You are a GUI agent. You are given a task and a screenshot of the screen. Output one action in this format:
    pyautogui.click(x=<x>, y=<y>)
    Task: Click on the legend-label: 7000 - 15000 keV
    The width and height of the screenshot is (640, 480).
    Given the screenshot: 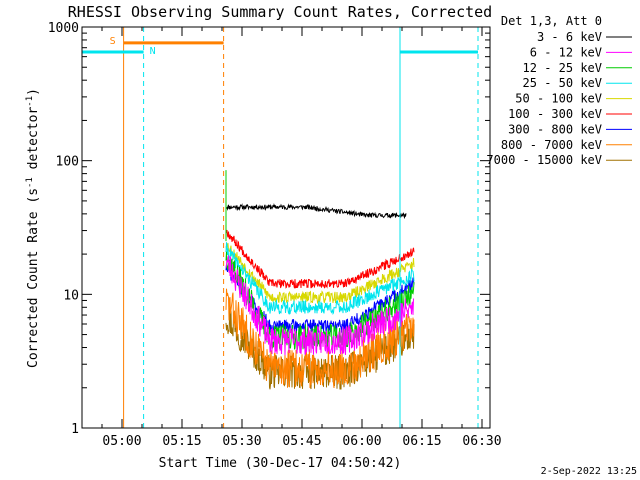 What is the action you would take?
    pyautogui.click(x=544, y=160)
    